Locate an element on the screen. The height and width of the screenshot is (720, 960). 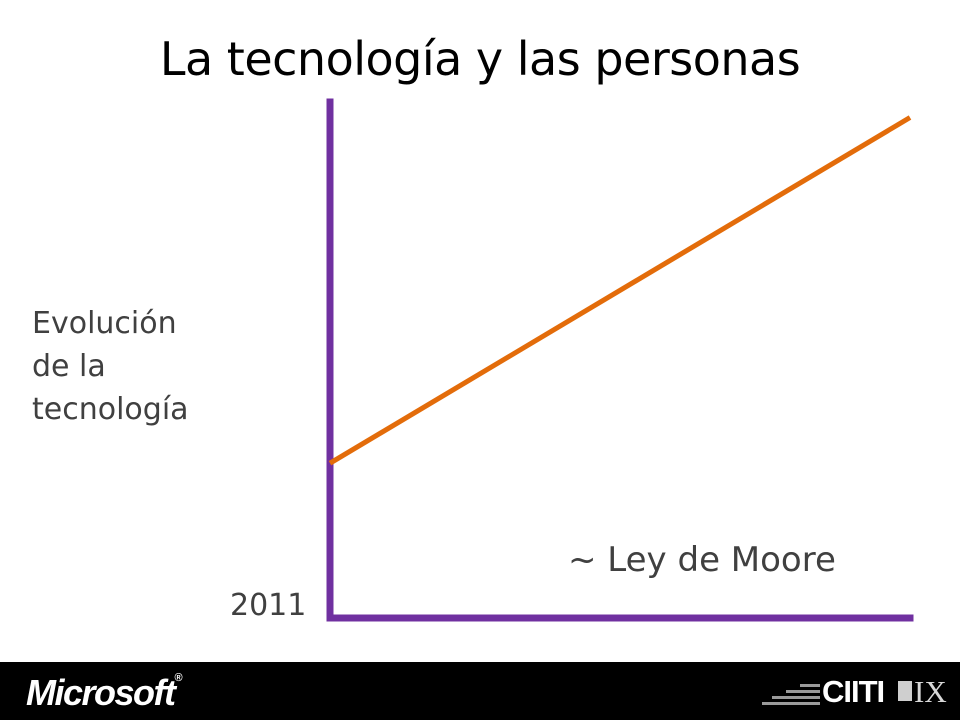
footer-bar: Microsoft® CIITI IX is located at coordinates (480, 691).